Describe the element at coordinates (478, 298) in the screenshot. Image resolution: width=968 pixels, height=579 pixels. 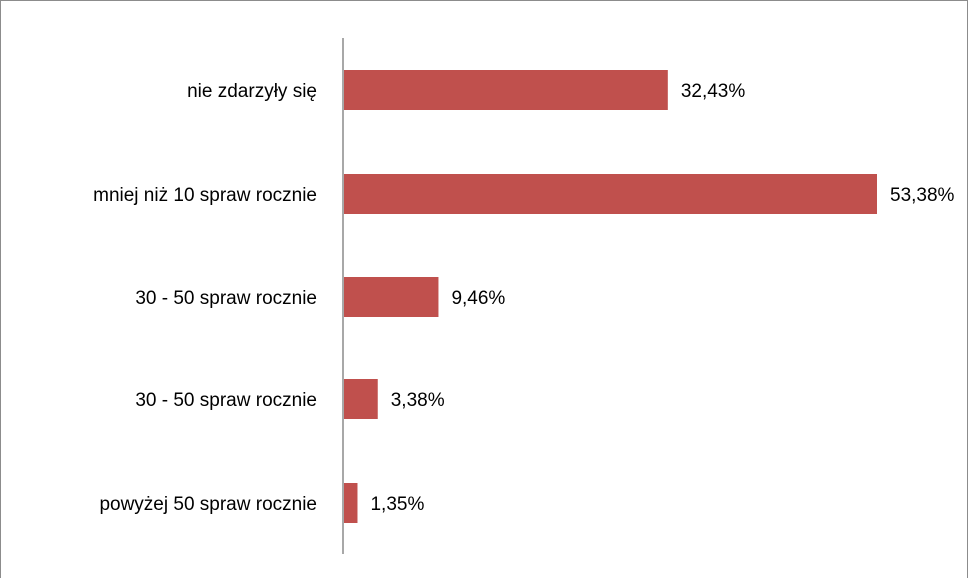
I see `value-label-3: 9,46%` at that location.